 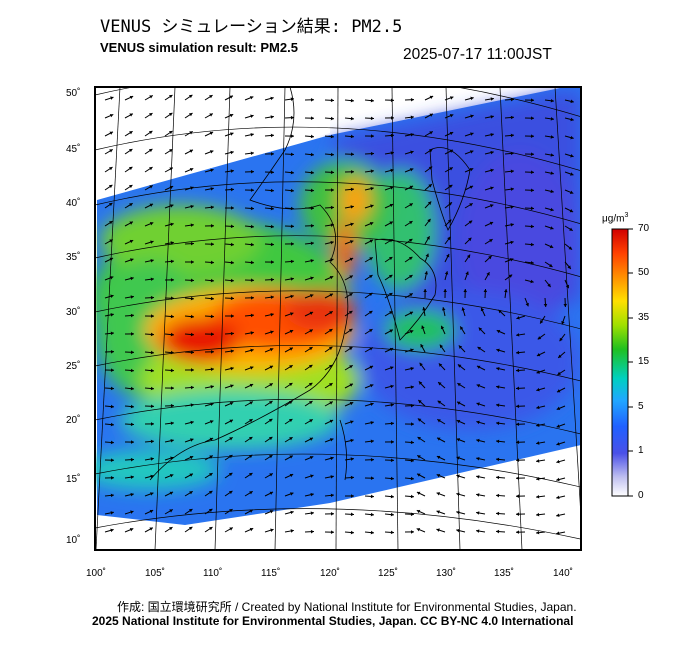 What do you see at coordinates (73, 93) in the screenshot?
I see `lat-label: 50˚` at bounding box center [73, 93].